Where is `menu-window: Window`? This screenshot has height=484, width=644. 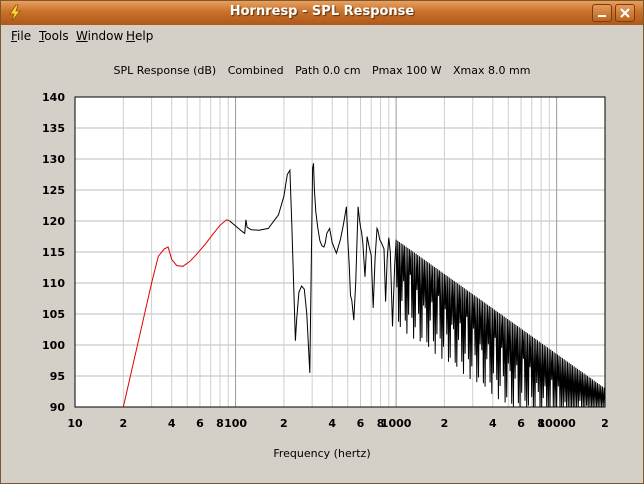 menu-window: Window is located at coordinates (99, 36).